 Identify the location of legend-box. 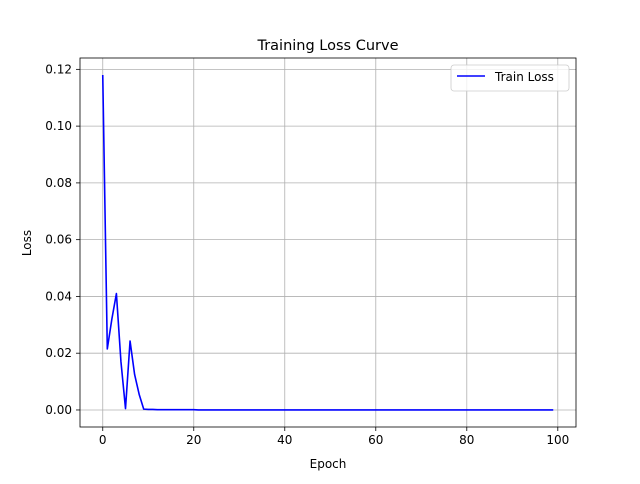
(510, 78).